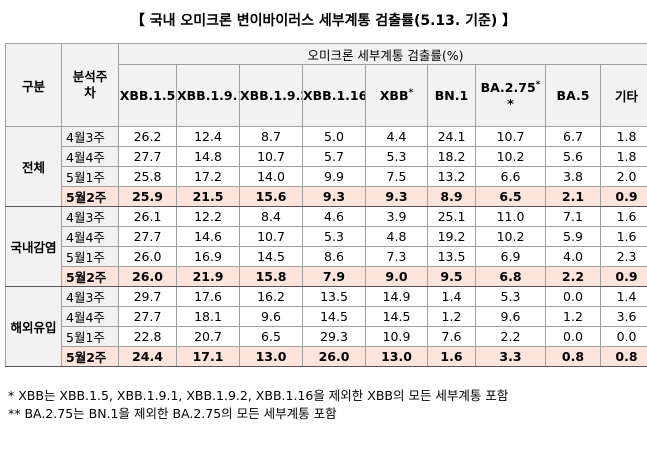  I want to click on value-cell: 8.7, so click(271, 136).